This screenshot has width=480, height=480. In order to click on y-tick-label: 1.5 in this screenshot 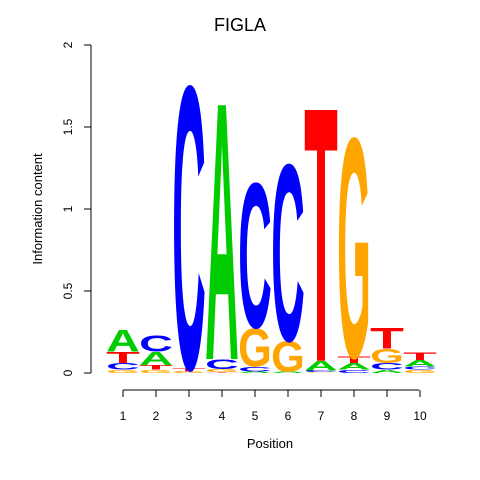, I will do `click(68, 126)`.